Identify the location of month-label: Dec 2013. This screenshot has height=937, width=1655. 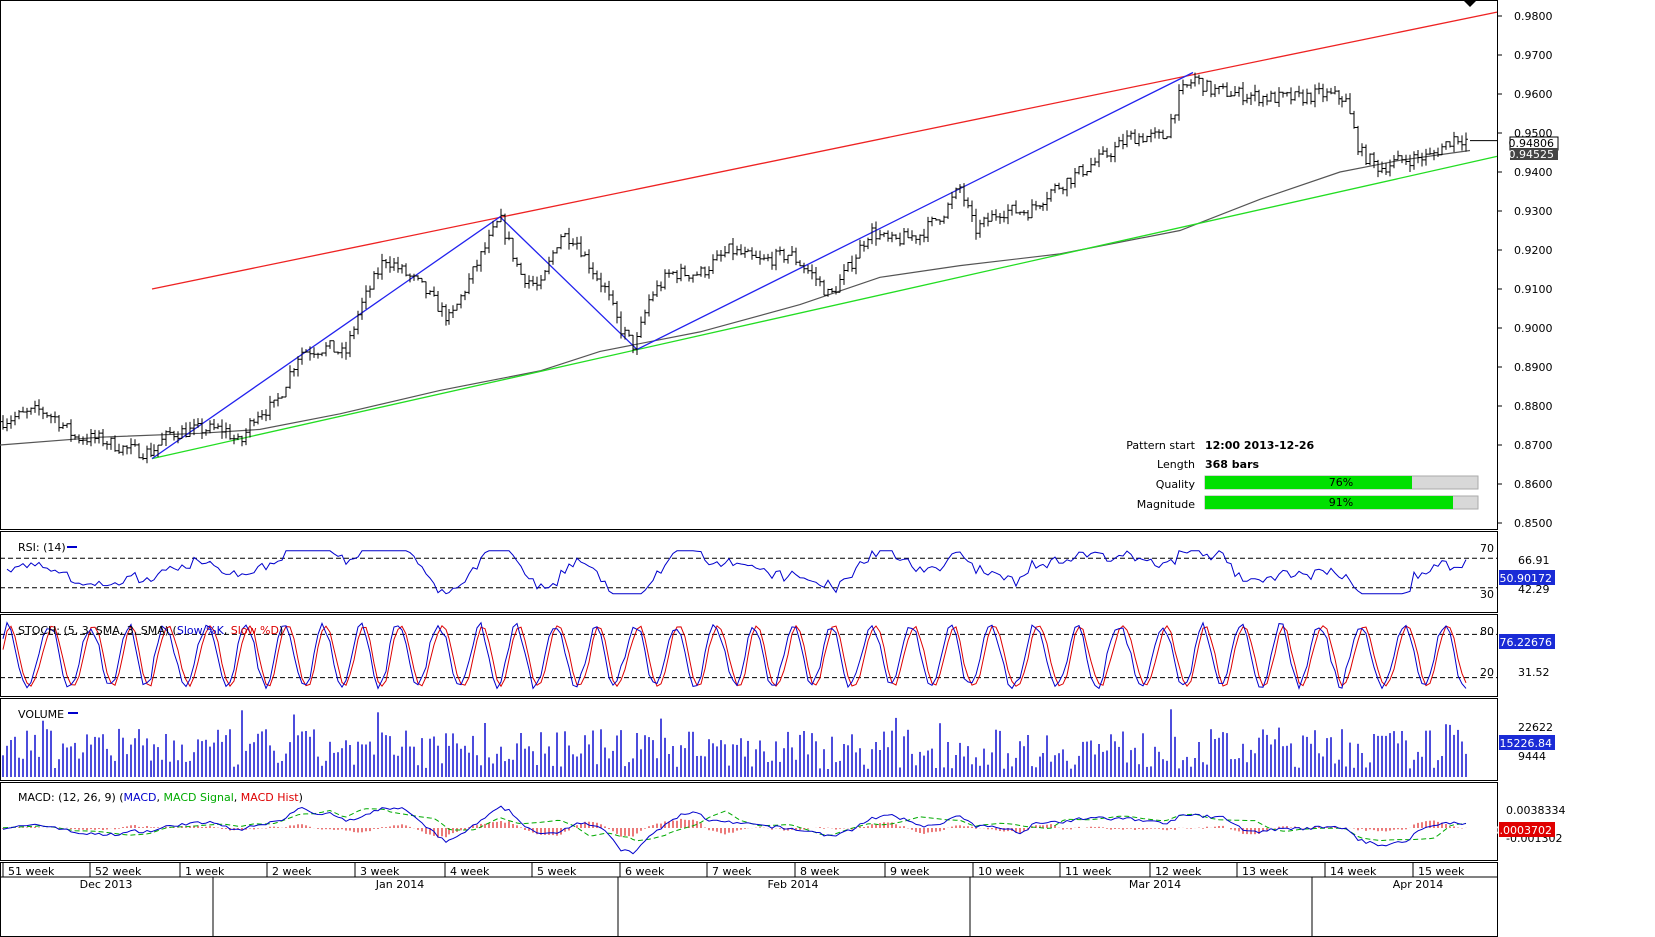
(106, 884).